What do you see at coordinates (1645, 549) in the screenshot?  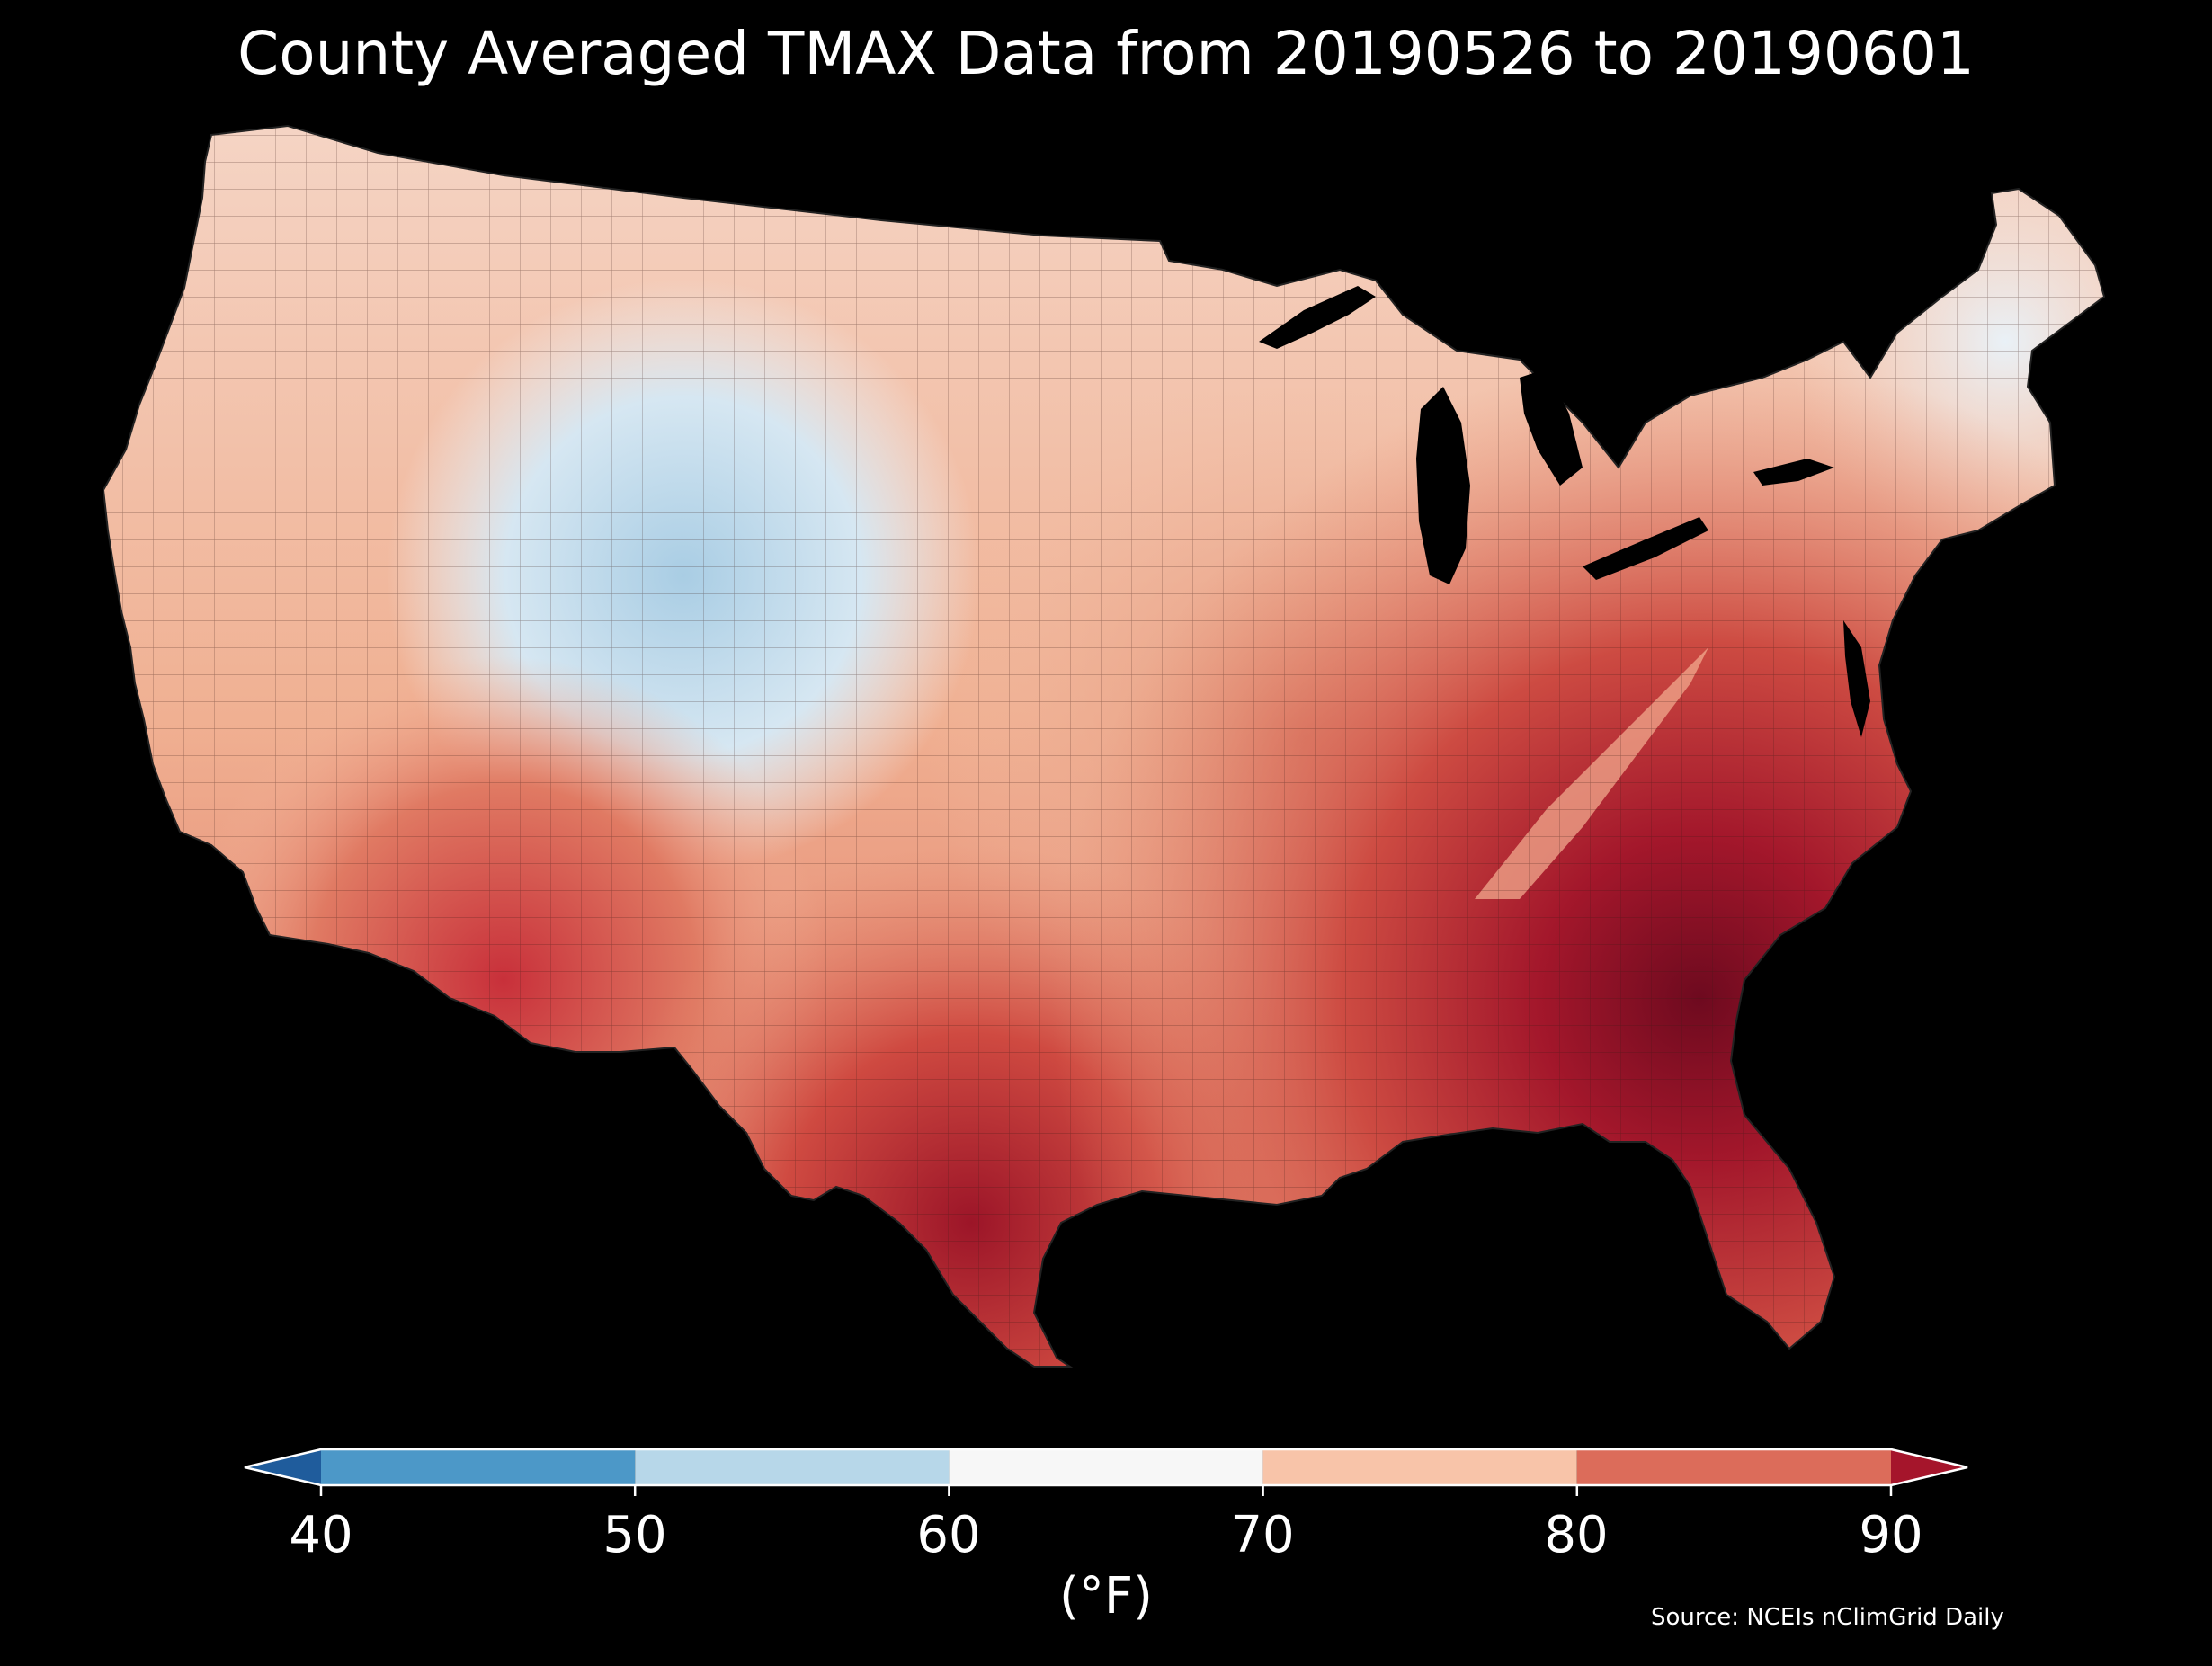 I see `lake-erie` at bounding box center [1645, 549].